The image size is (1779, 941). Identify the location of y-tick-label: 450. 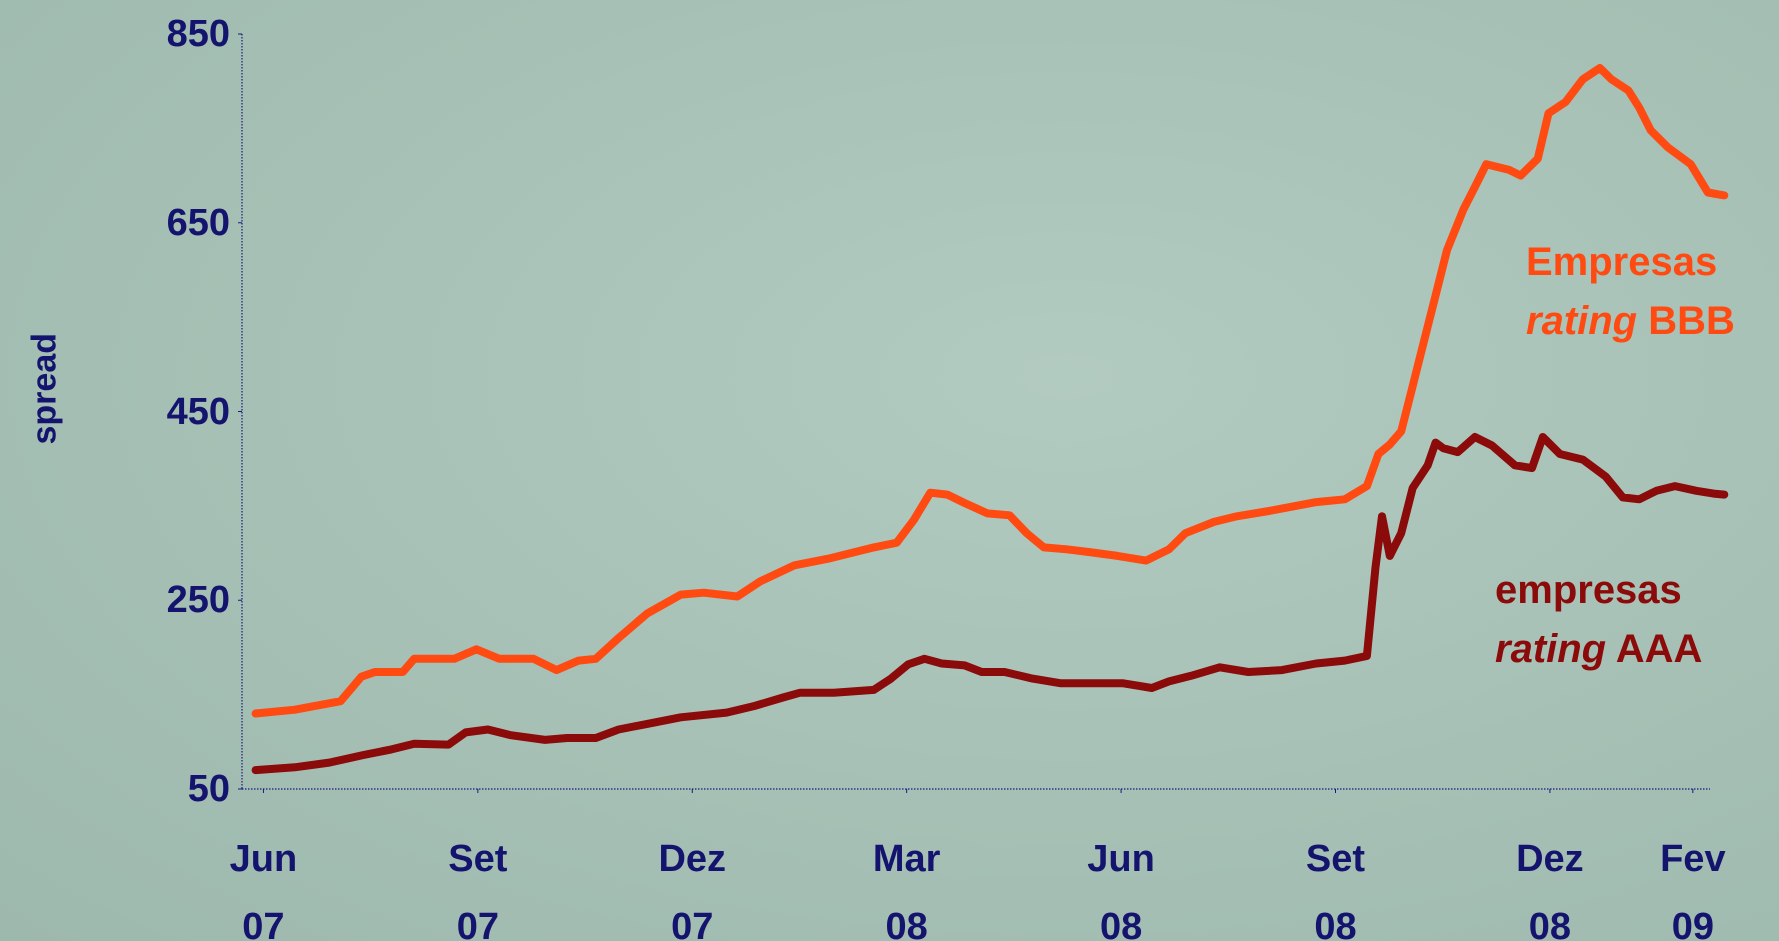
(198, 411).